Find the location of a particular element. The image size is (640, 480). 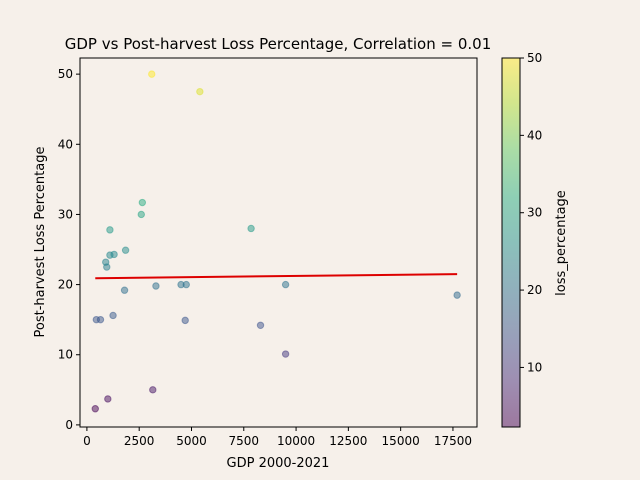

y-tick-label: 0 is located at coordinates (69, 425).